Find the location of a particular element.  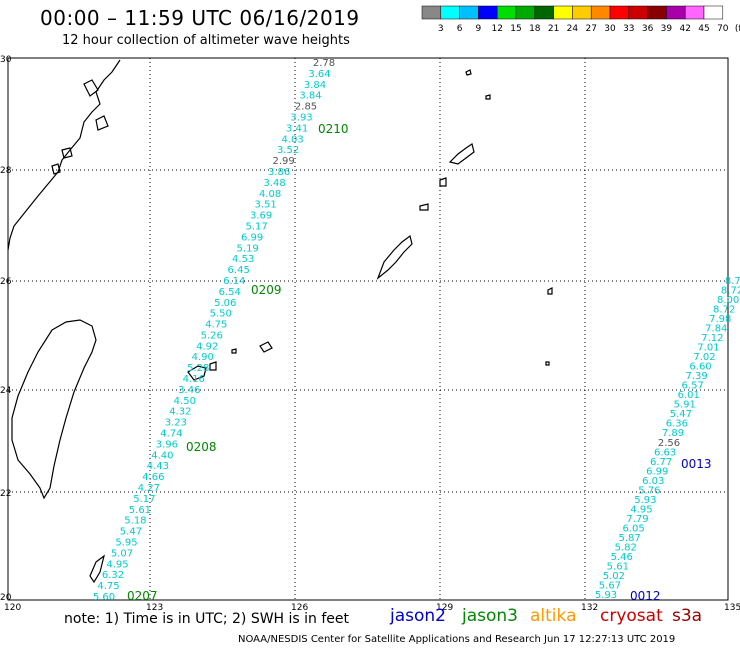

wave-height-value: 4.50 is located at coordinates (185, 401).